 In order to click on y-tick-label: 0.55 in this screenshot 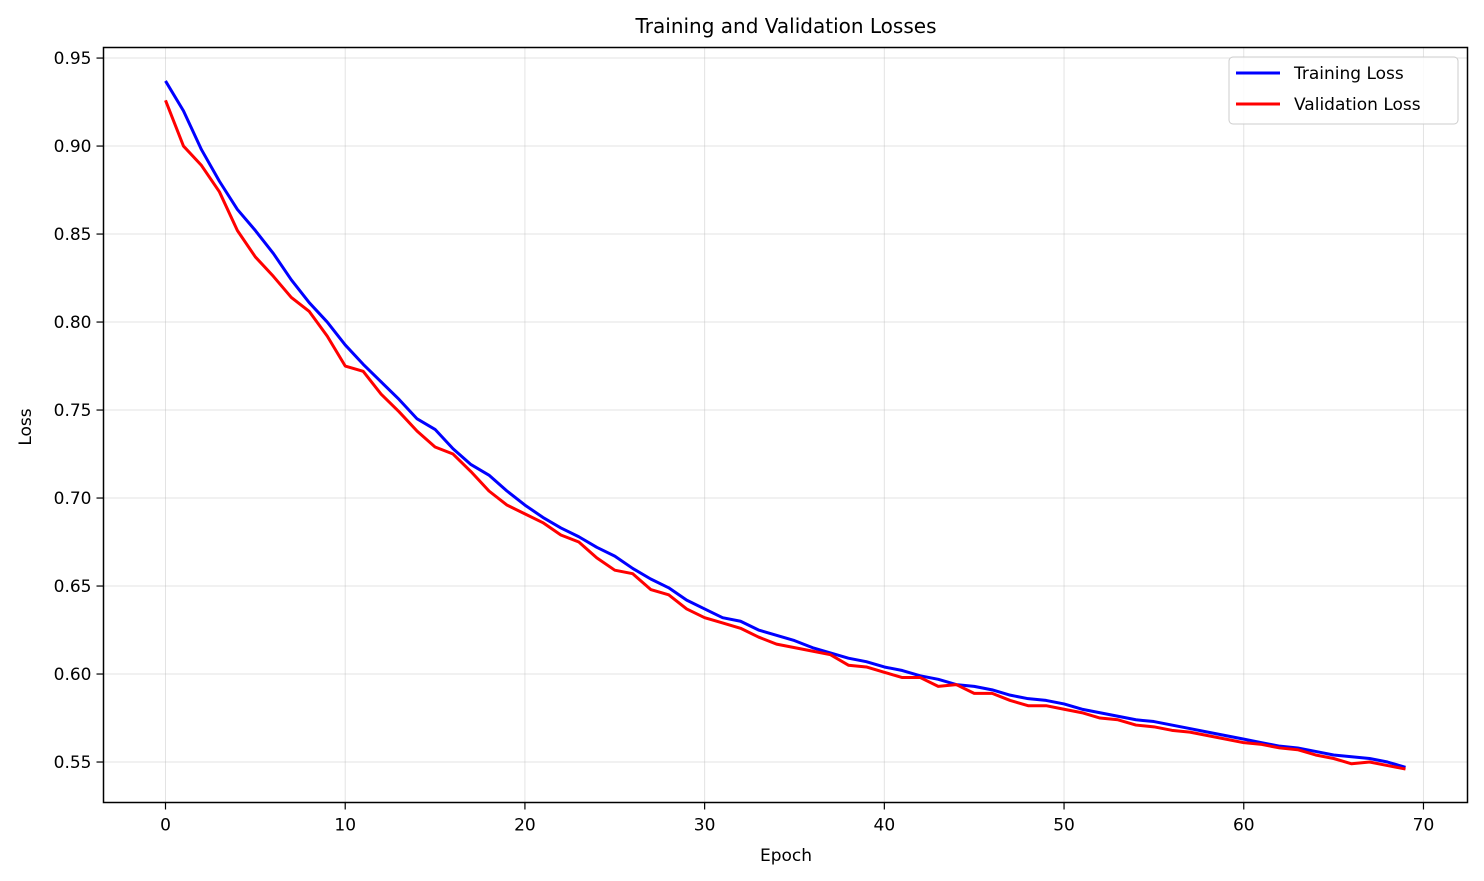, I will do `click(73, 763)`.